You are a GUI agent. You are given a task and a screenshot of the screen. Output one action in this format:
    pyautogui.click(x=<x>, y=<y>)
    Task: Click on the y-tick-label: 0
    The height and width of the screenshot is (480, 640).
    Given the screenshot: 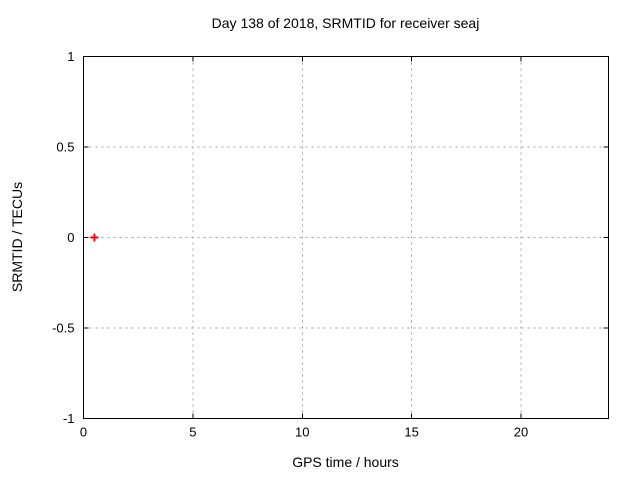 What is the action you would take?
    pyautogui.click(x=70, y=237)
    